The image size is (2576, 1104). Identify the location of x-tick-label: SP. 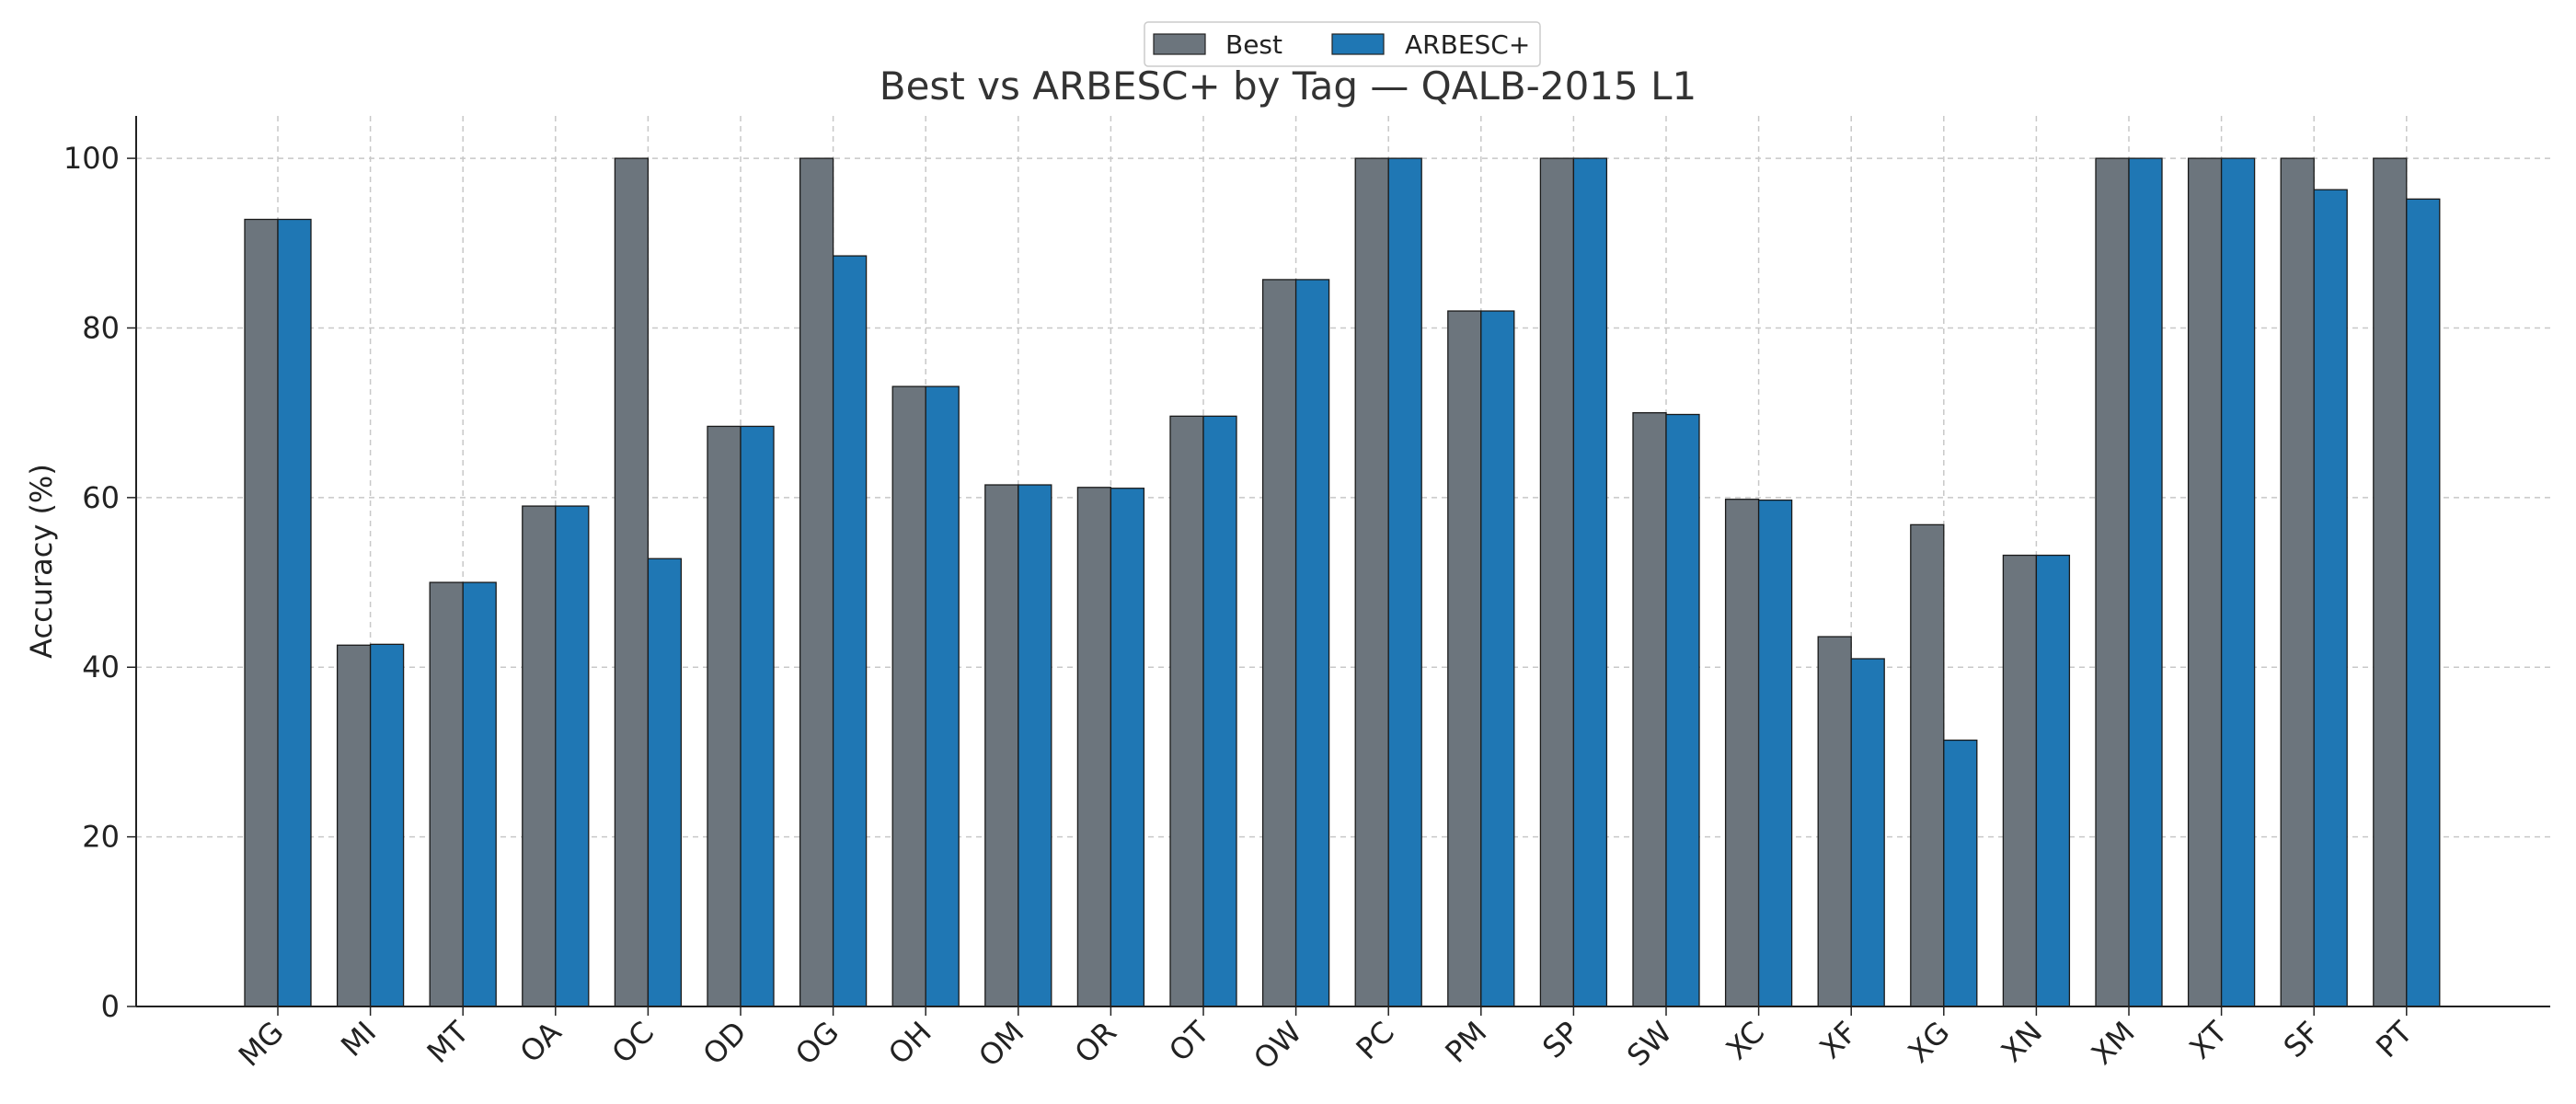
(1560, 1040).